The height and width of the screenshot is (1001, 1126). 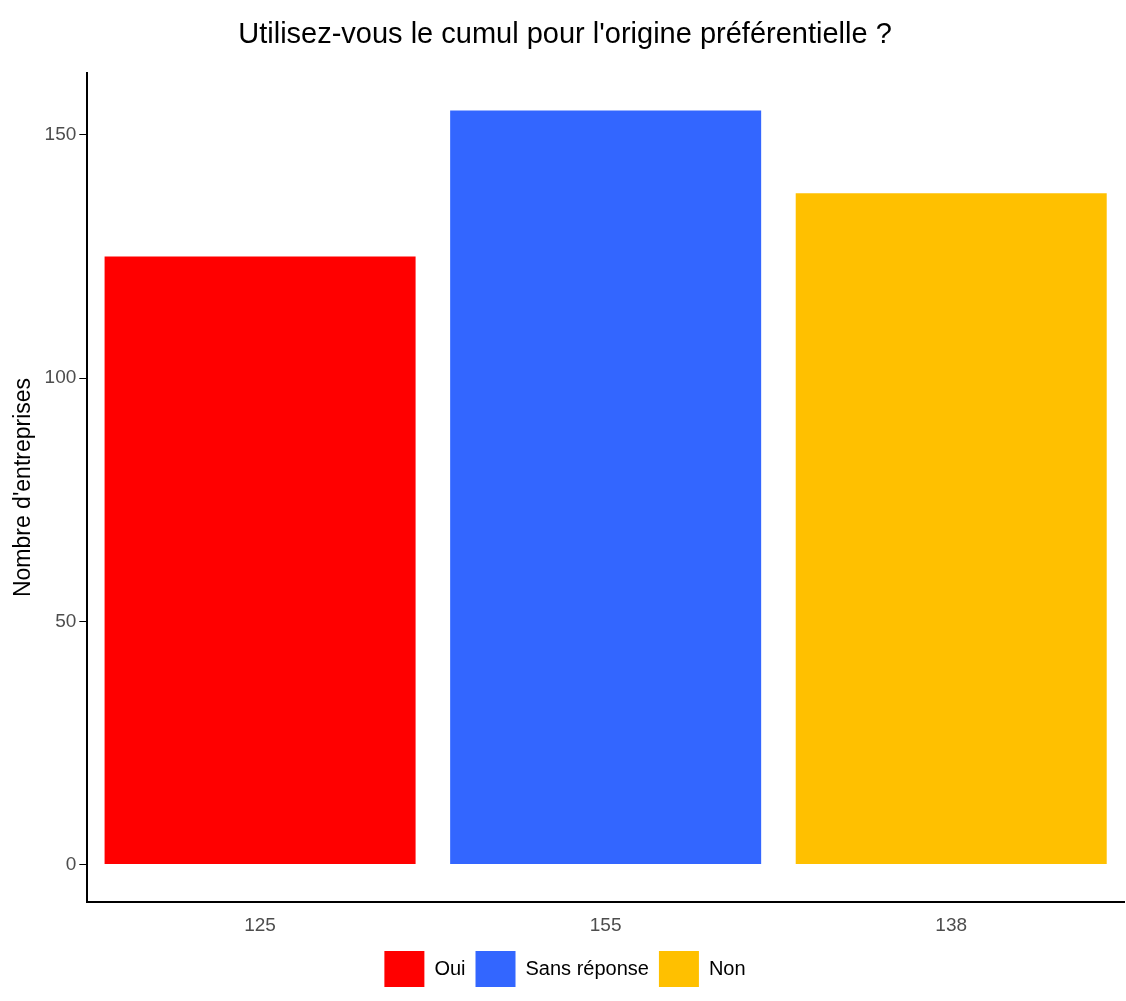 I want to click on y-axis-title: Nombre d'entreprises, so click(x=22, y=487).